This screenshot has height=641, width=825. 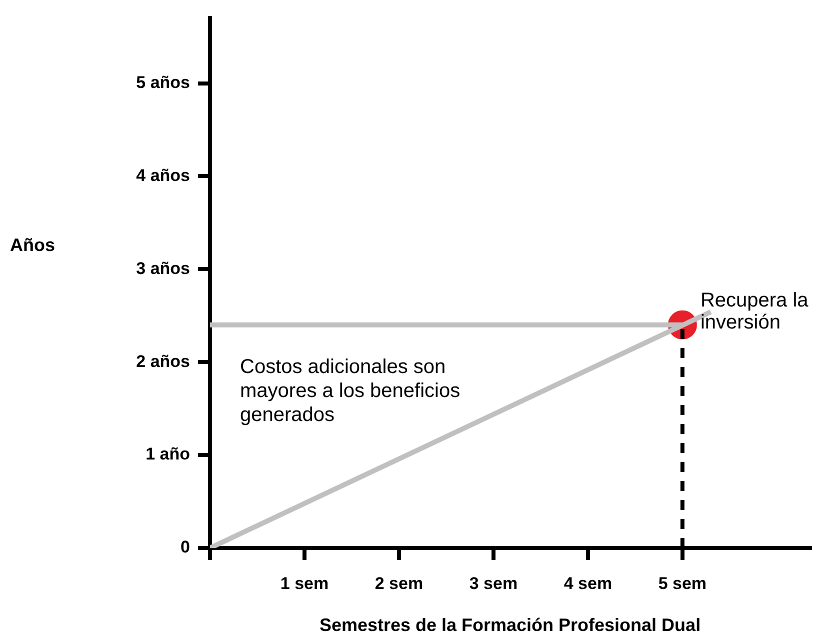 I want to click on y-tick-label: 2 años, so click(x=163, y=361).